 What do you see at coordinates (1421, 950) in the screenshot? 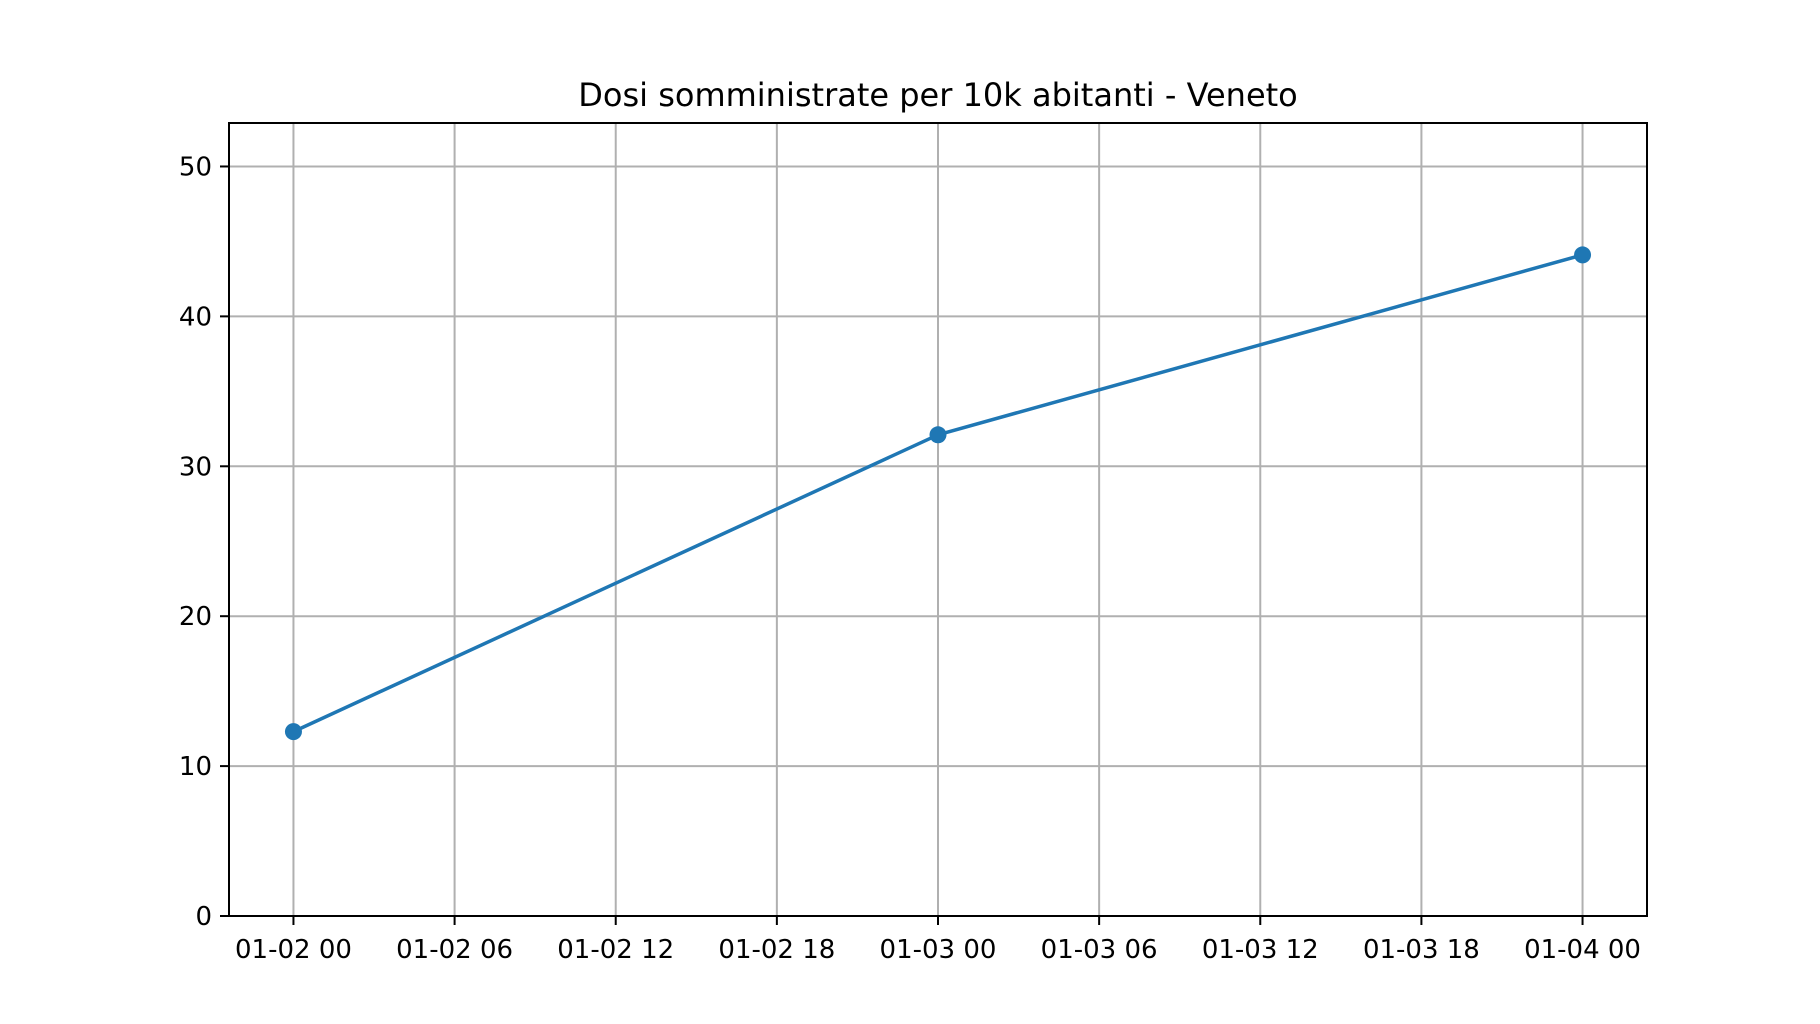
I see `x-tick-label: 01-03 18` at bounding box center [1421, 950].